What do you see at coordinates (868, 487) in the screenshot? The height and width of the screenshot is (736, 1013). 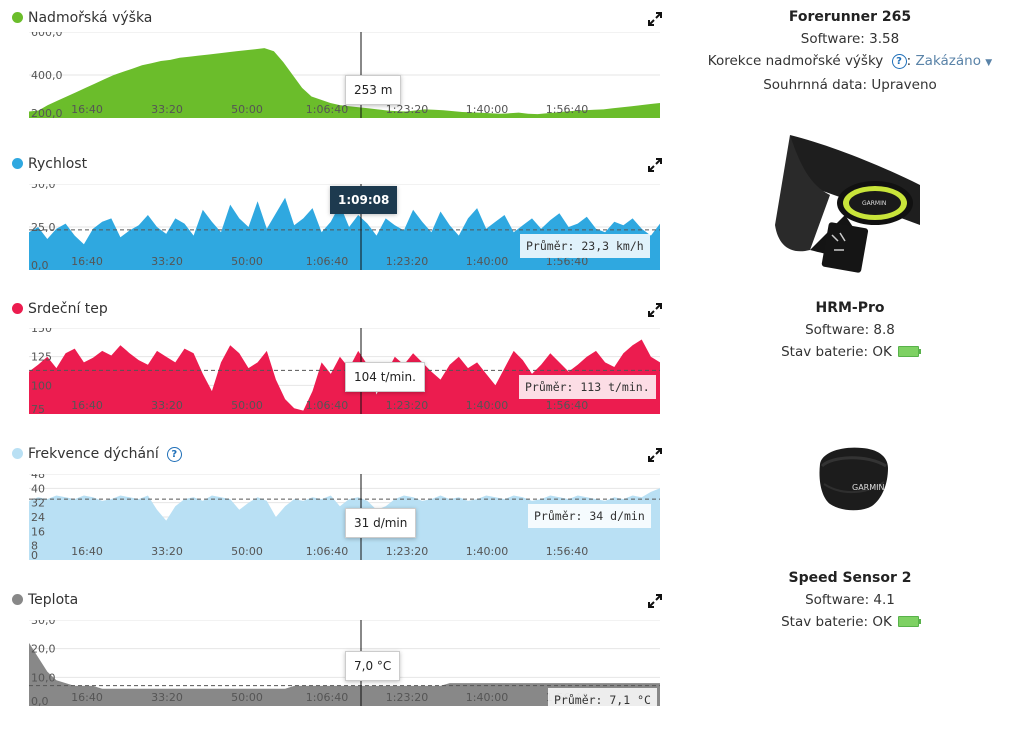 I see `speed-sensor-brand-text: GARMIN` at bounding box center [868, 487].